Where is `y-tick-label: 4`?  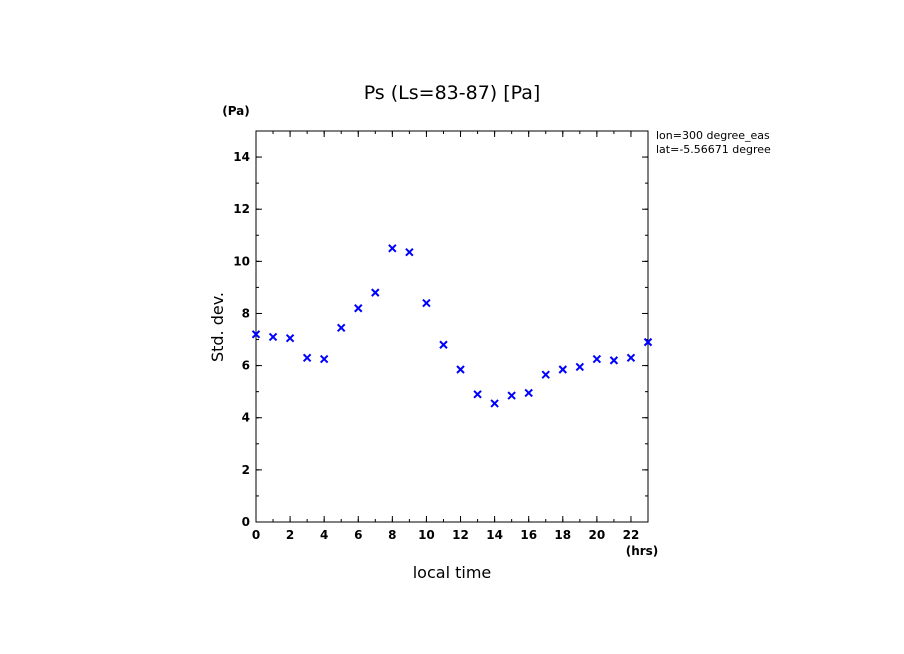
y-tick-label: 4 is located at coordinates (246, 418).